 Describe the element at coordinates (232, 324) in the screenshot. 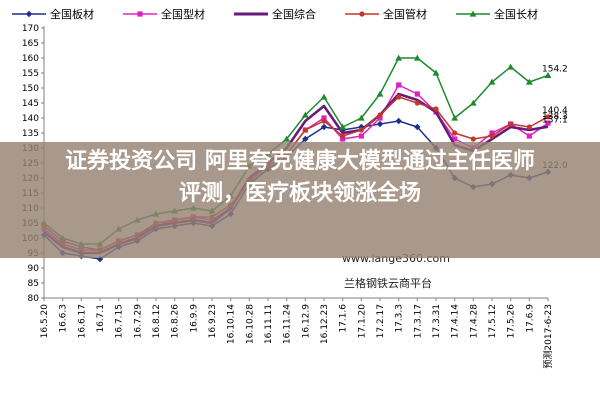

I see `x-tick-label: 16.10.14` at that location.